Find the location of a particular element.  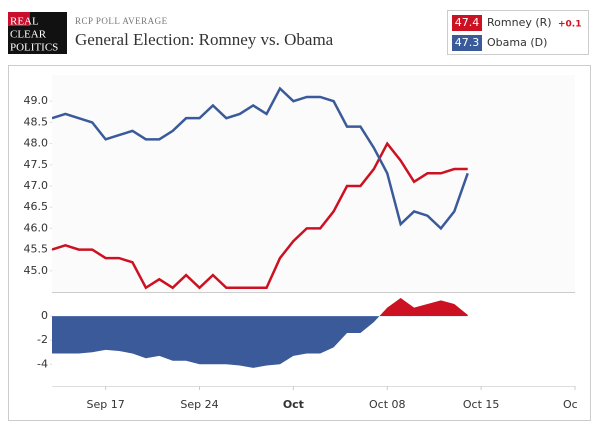

x-tick-label: Oct 08 is located at coordinates (387, 404).